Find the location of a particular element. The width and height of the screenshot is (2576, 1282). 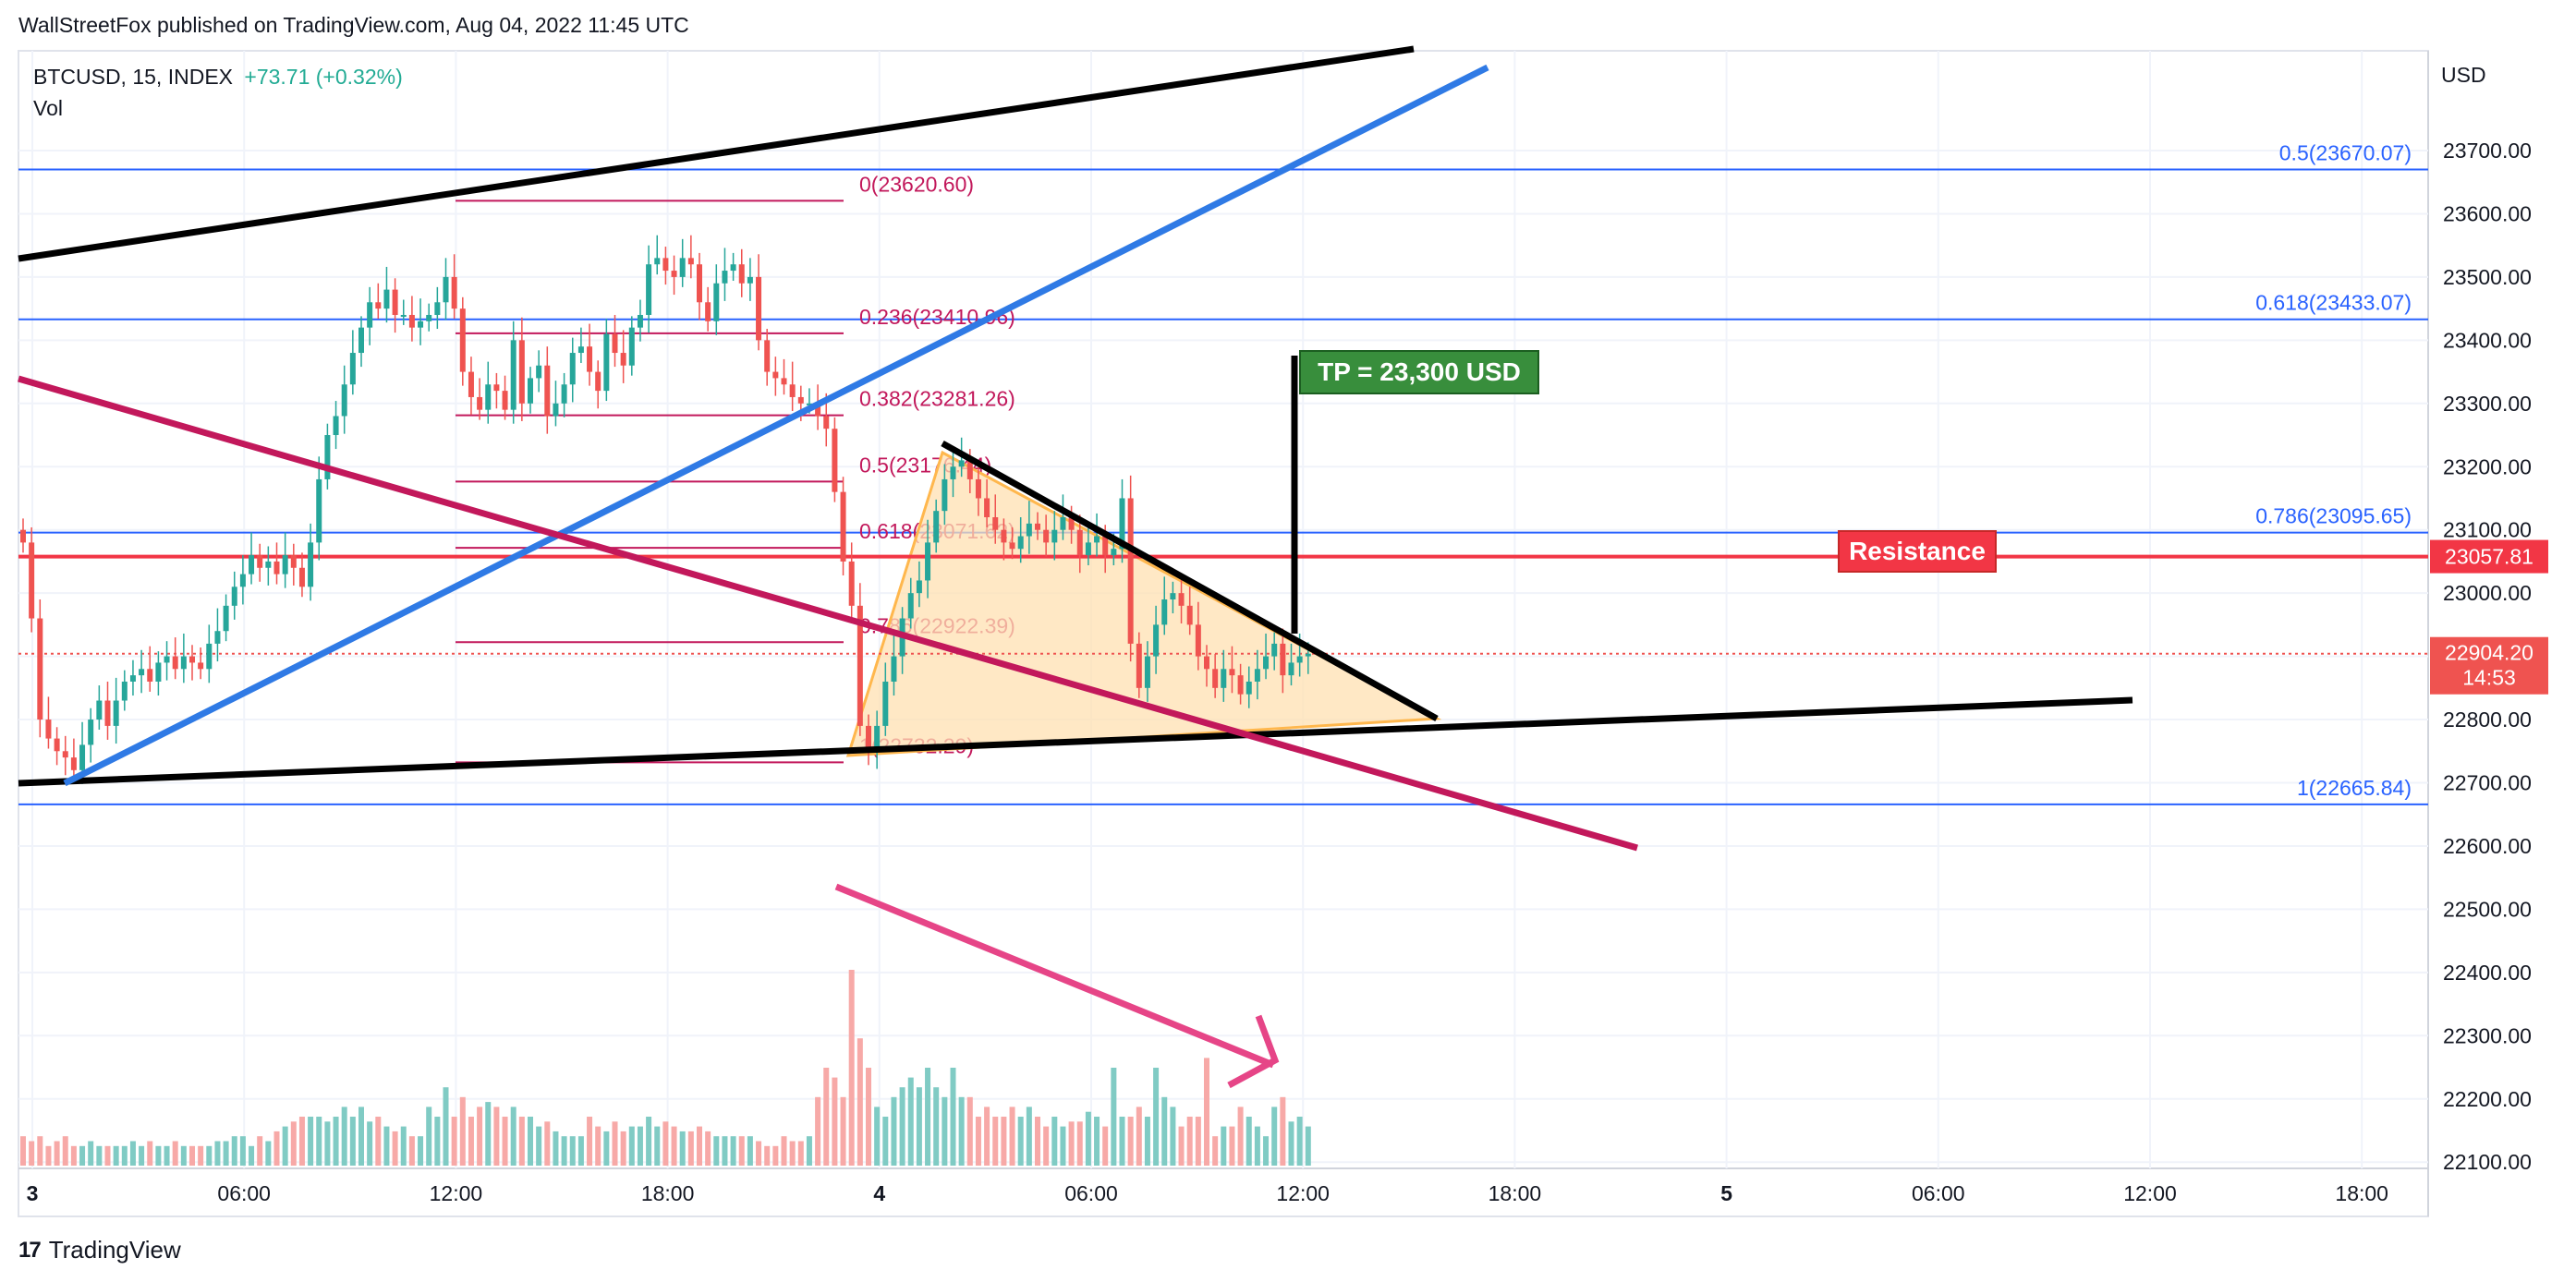

resistance-price-tag is located at coordinates (2489, 556).